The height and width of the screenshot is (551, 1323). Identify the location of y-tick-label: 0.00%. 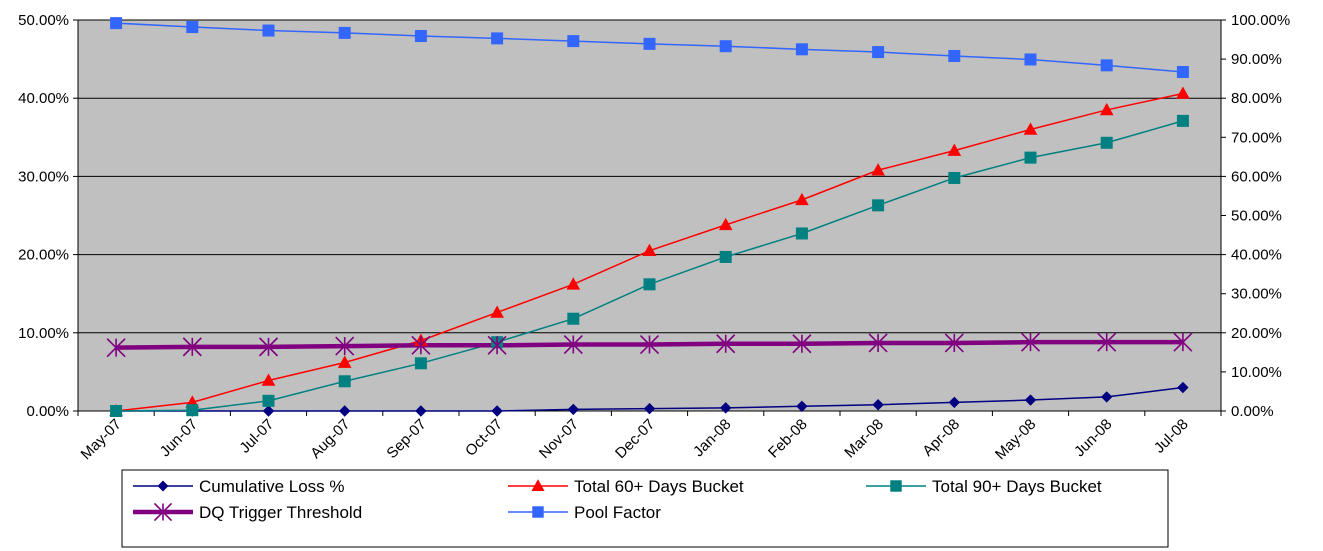
(47, 411).